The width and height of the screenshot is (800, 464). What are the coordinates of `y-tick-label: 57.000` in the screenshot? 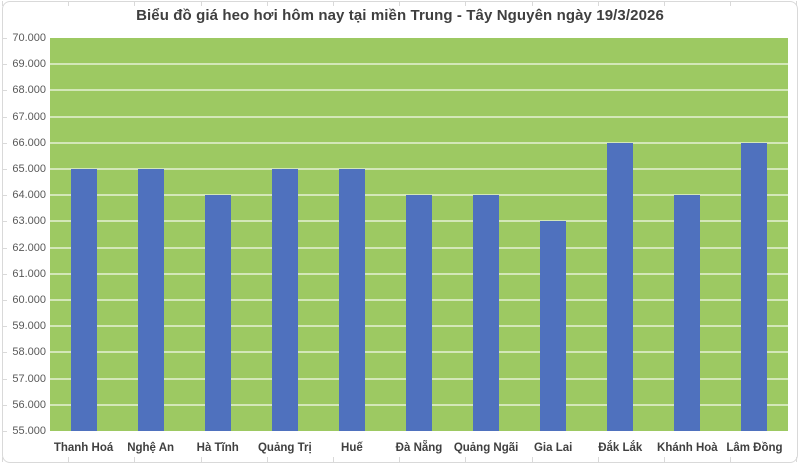 It's located at (29, 378).